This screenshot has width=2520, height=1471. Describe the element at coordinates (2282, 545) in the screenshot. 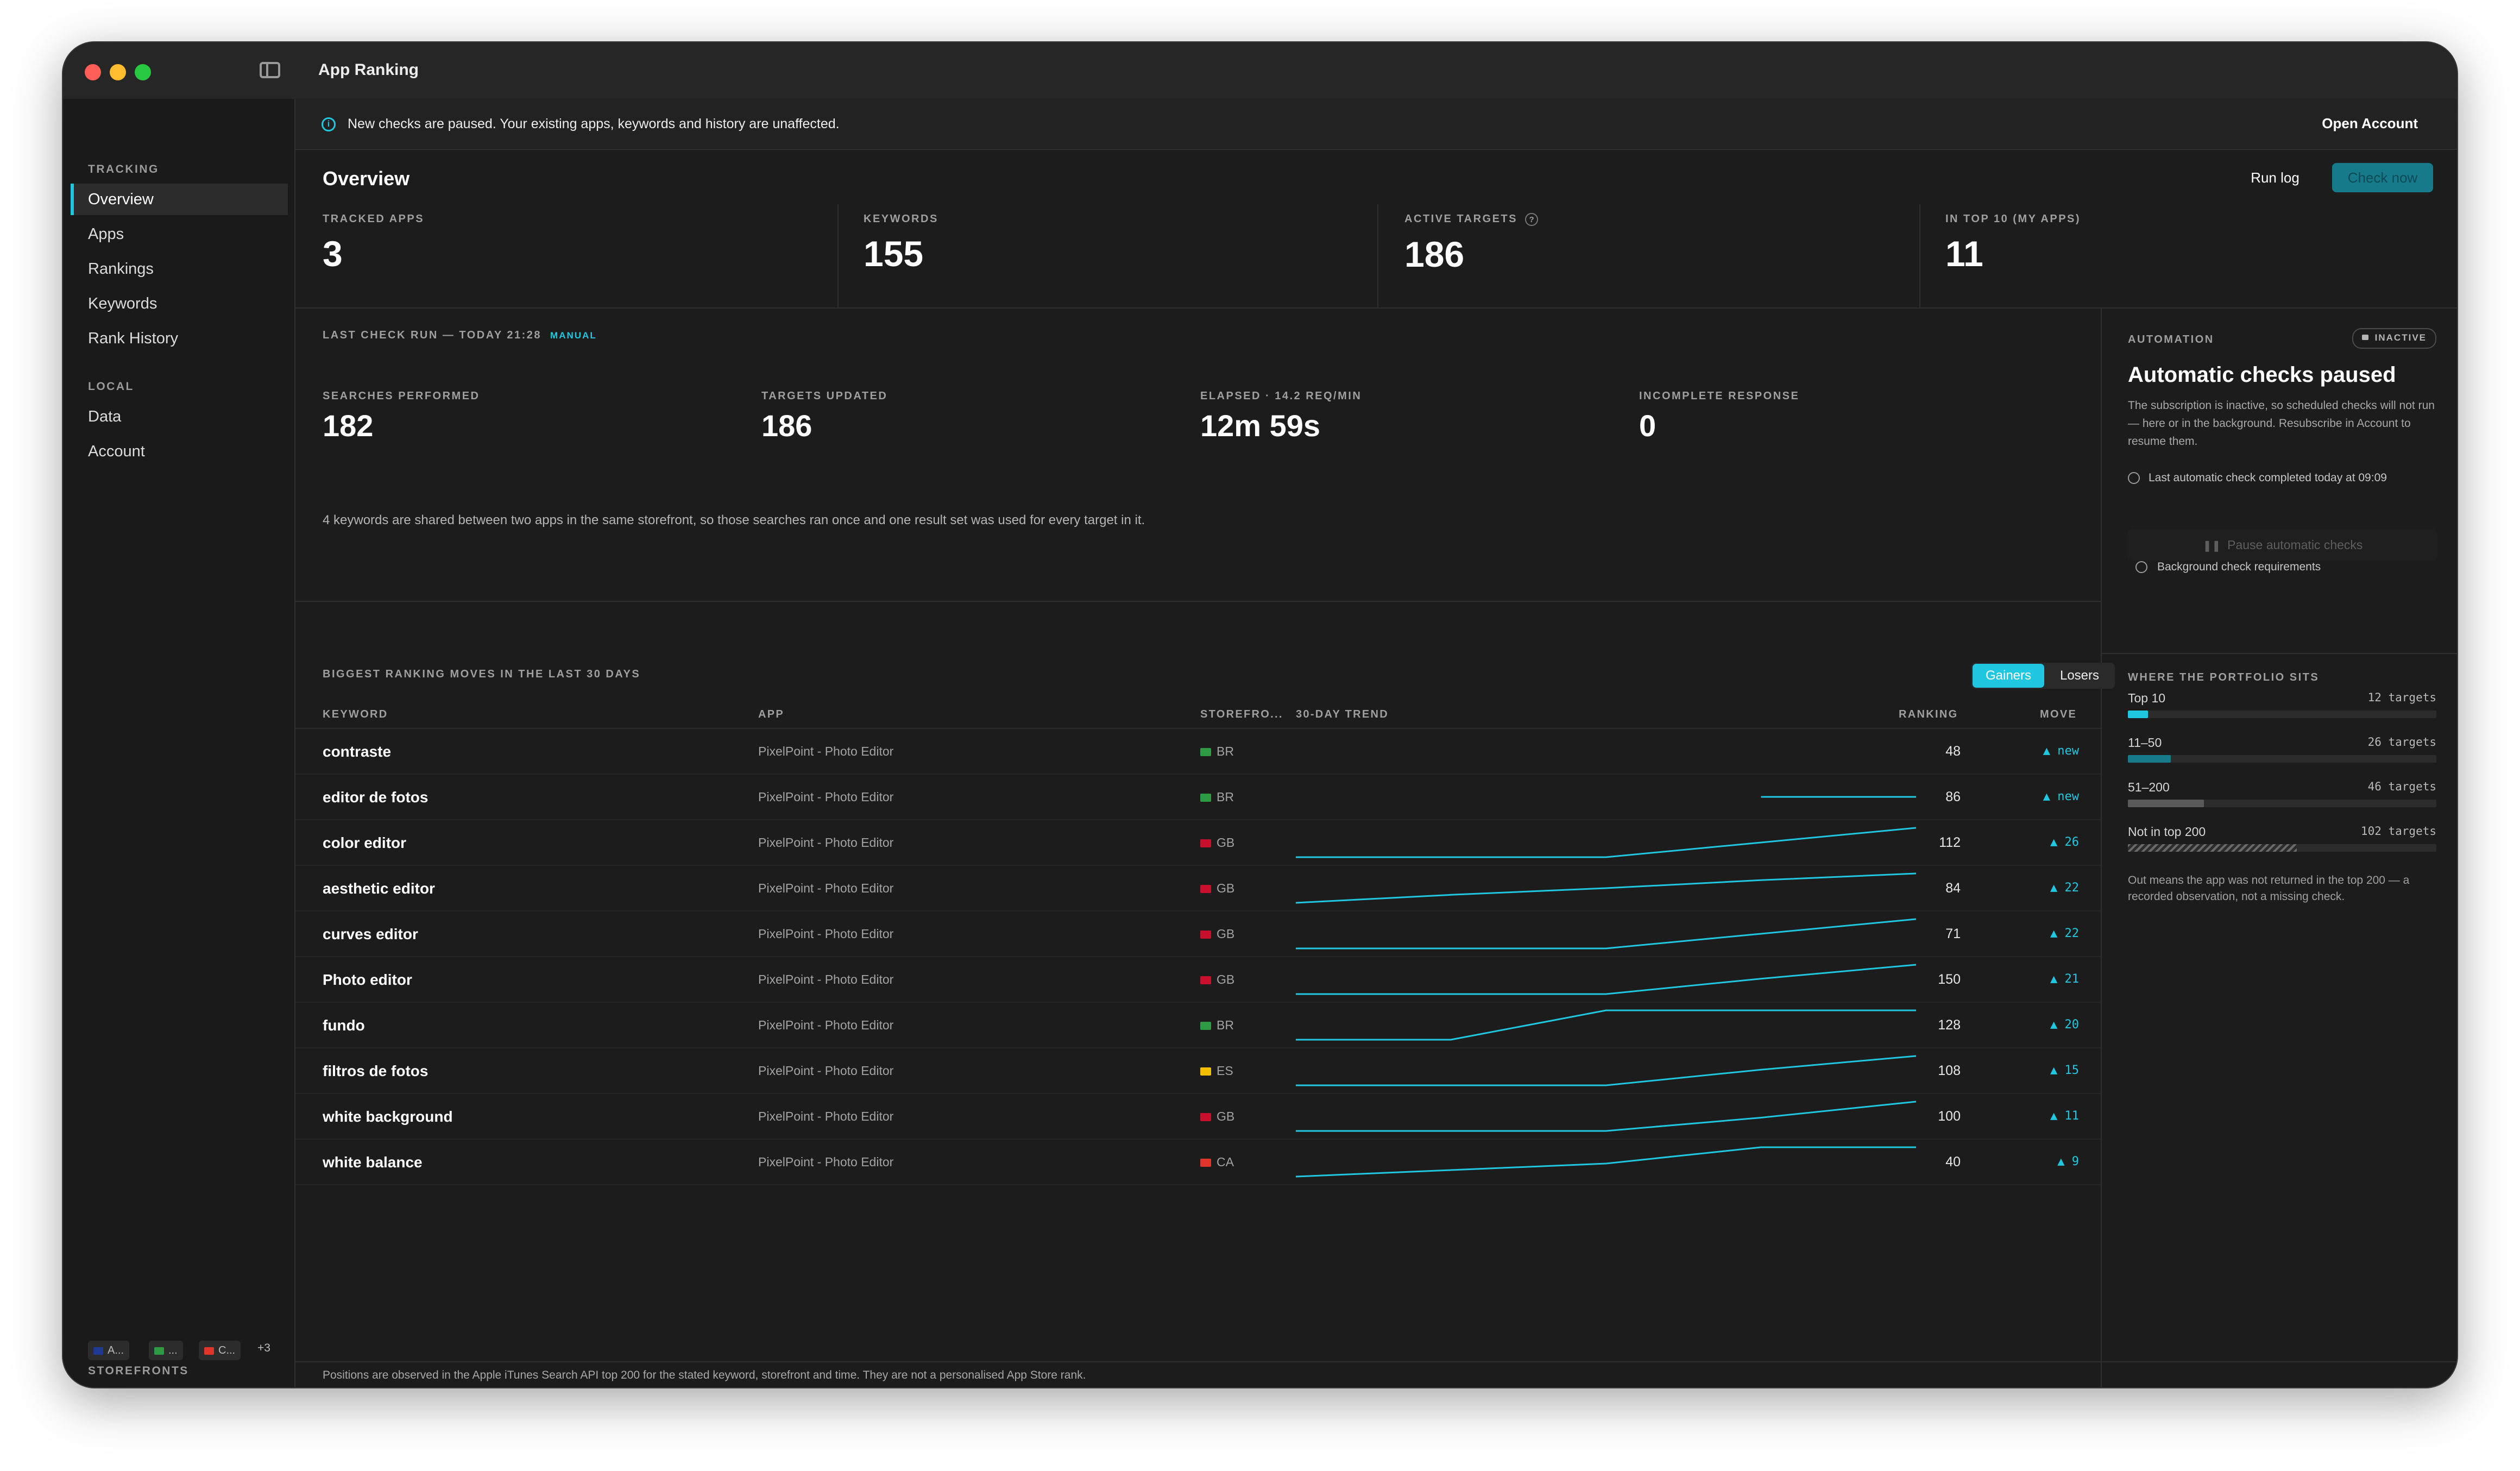

I see `pause-automatic-checks-button: ❚❚ Pause automatic checks` at that location.